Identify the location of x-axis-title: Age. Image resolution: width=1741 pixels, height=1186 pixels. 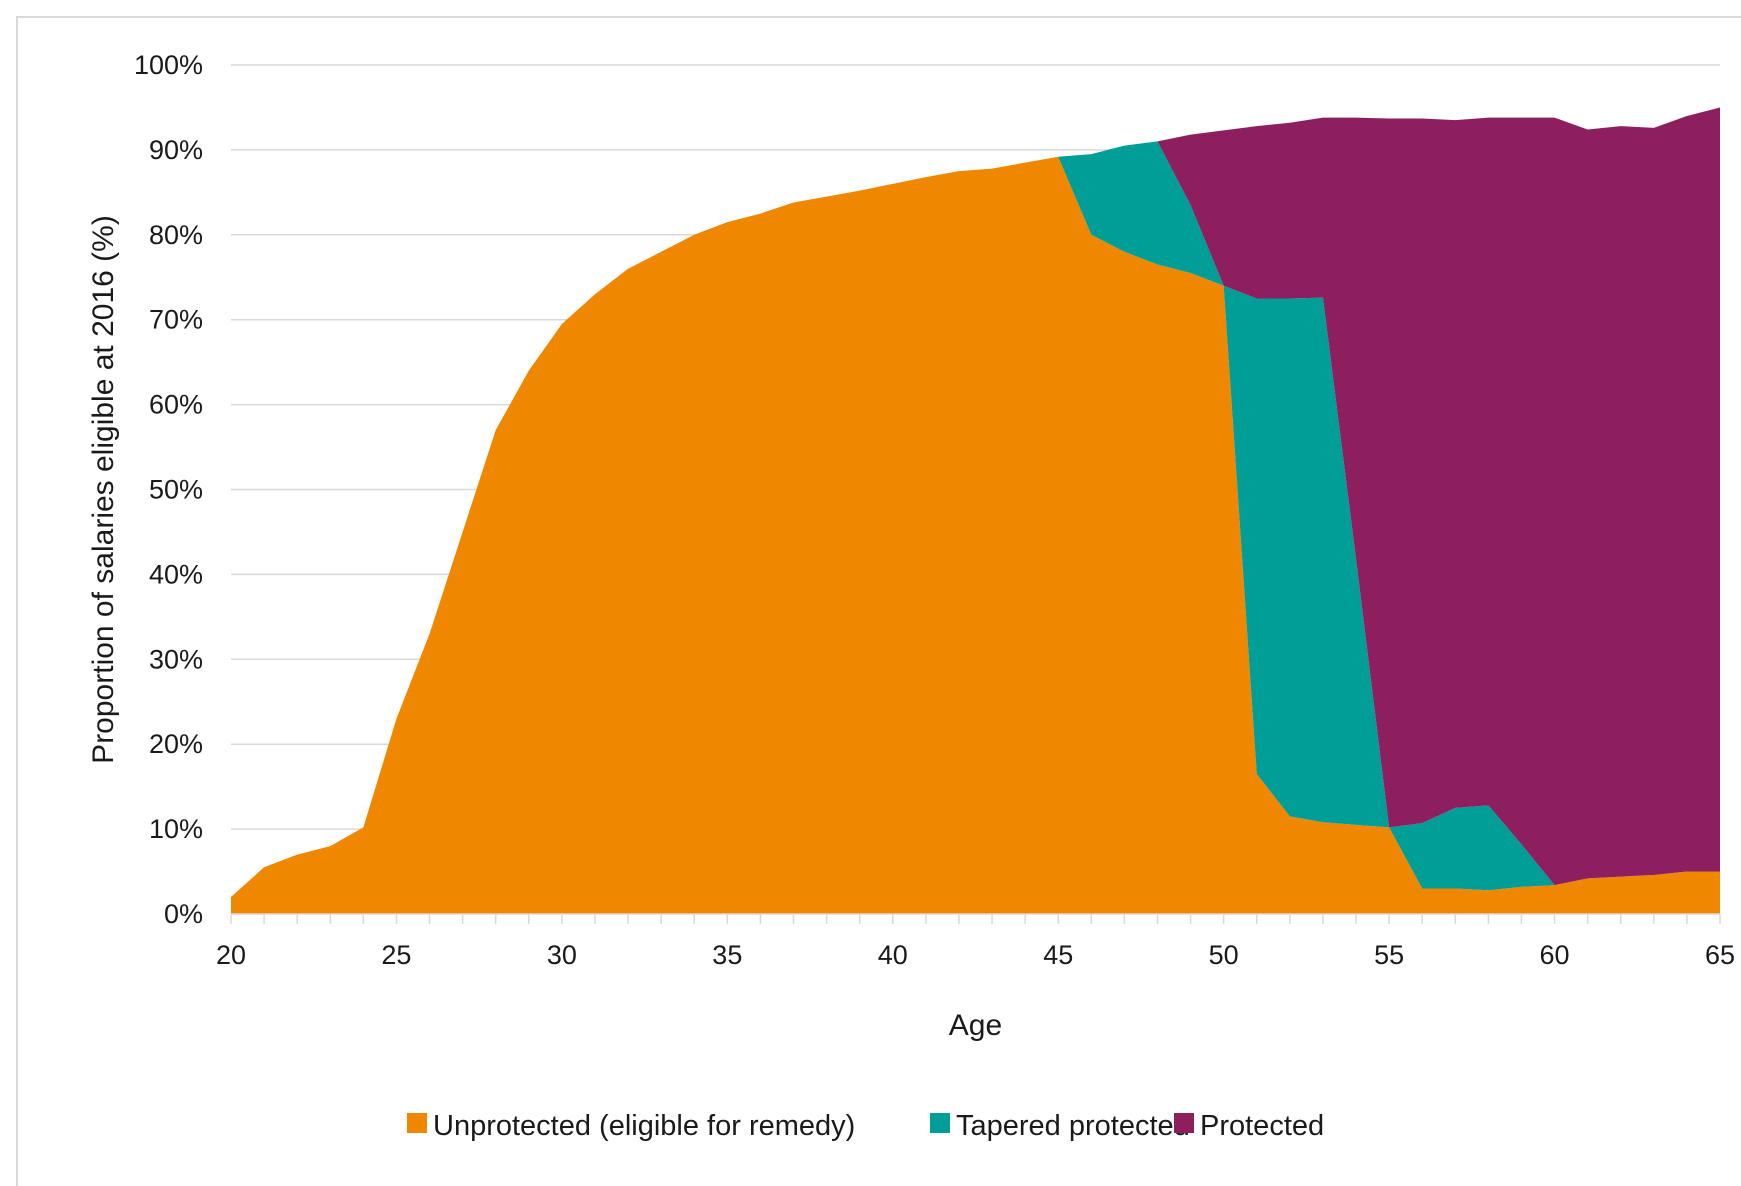
(975, 1025).